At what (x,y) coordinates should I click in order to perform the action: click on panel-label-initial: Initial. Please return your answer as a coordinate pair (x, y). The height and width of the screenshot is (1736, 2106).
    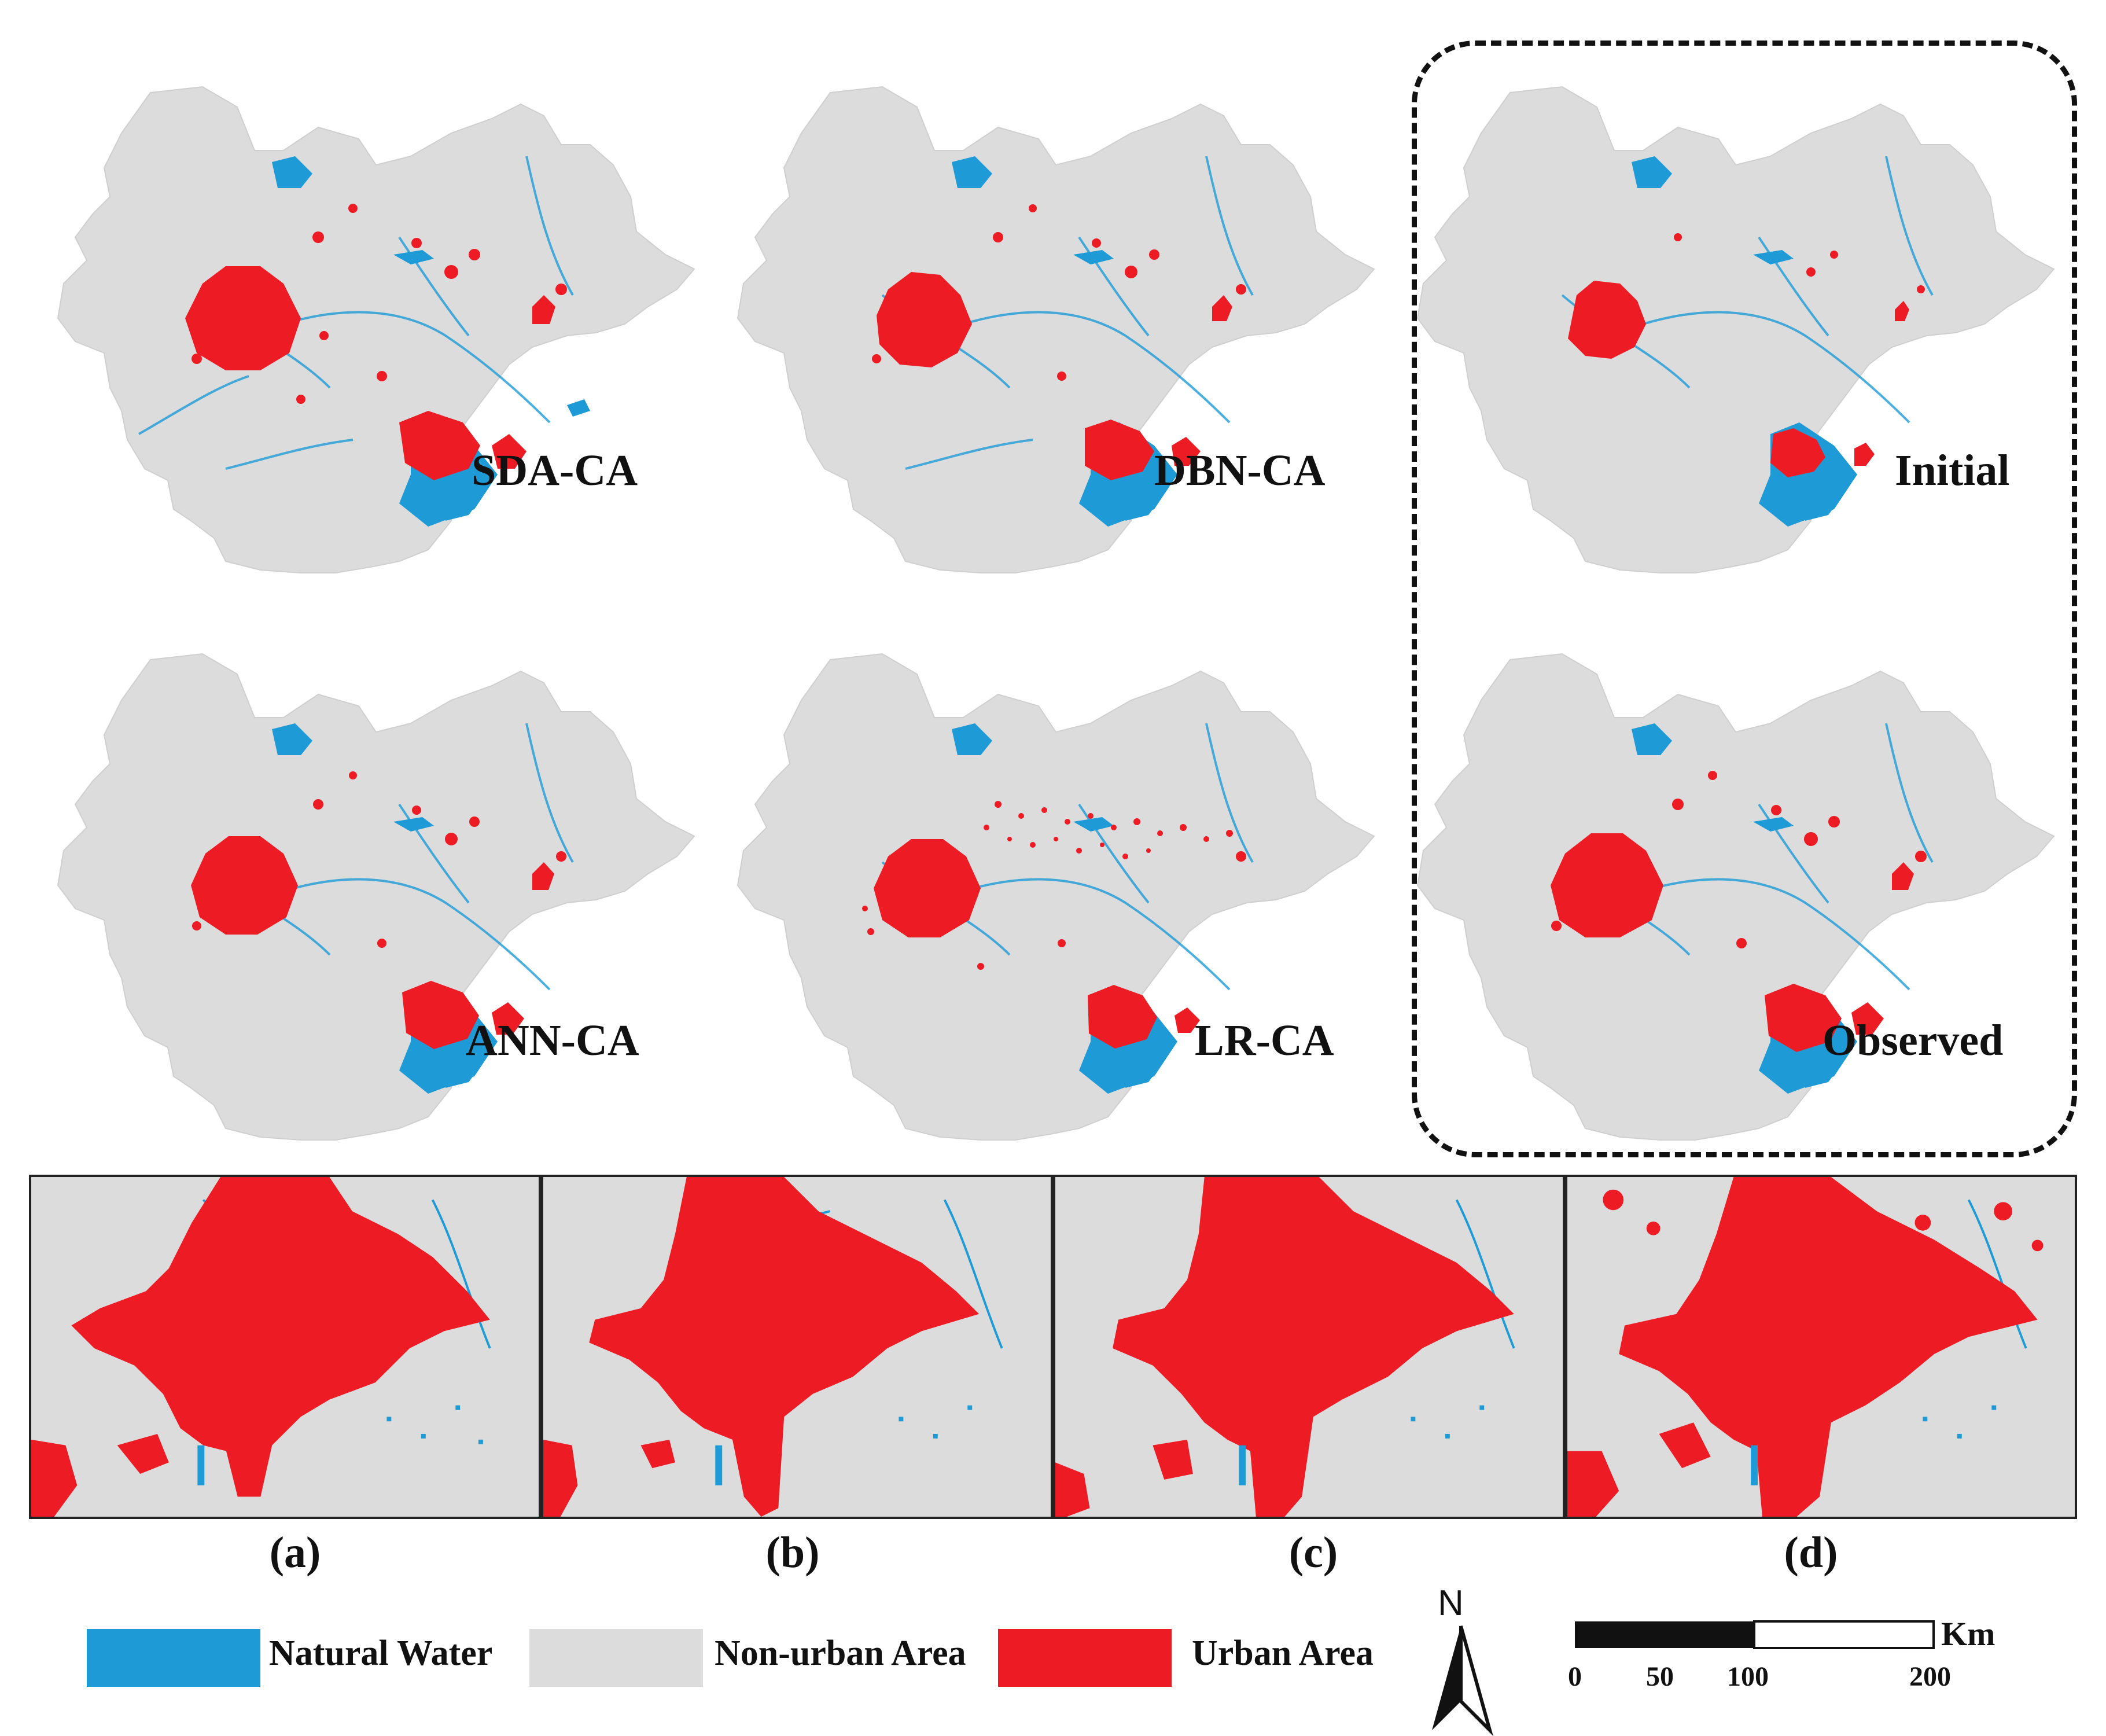
    Looking at the image, I should click on (1952, 470).